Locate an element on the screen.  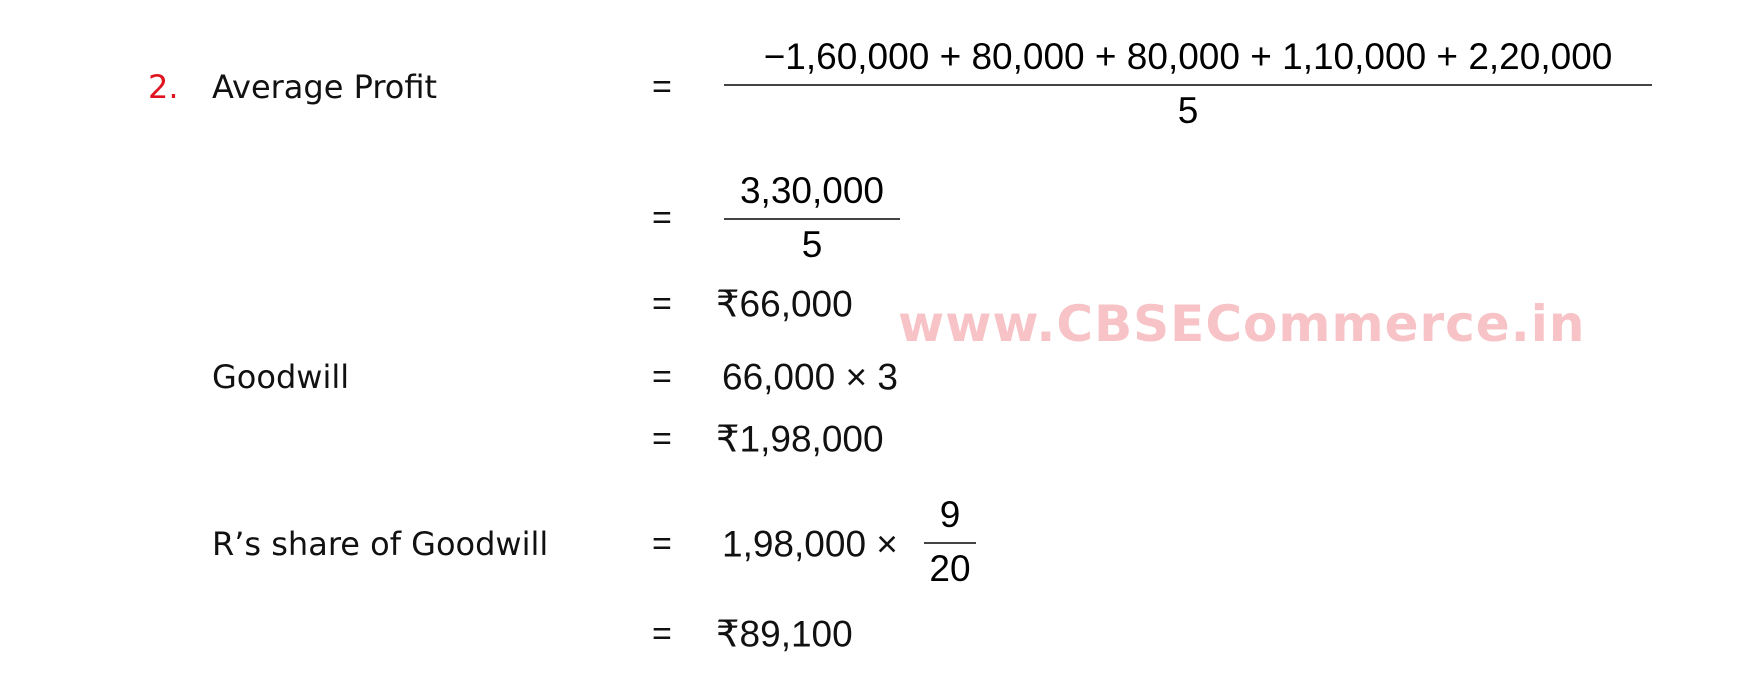
sum-fraction: 3,30,000 5 is located at coordinates (812, 218).